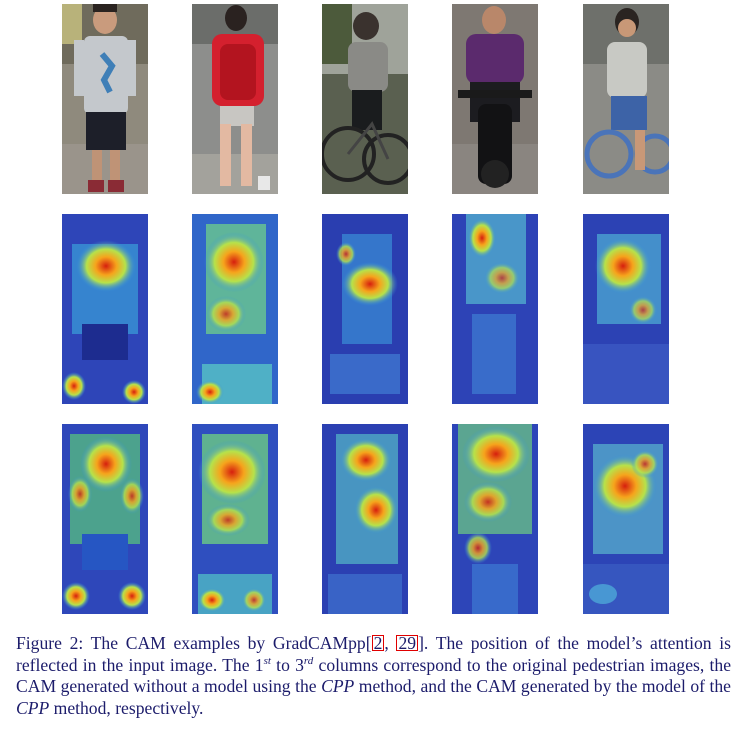 The image size is (745, 729). I want to click on caption-text: ,, so click(390, 643).